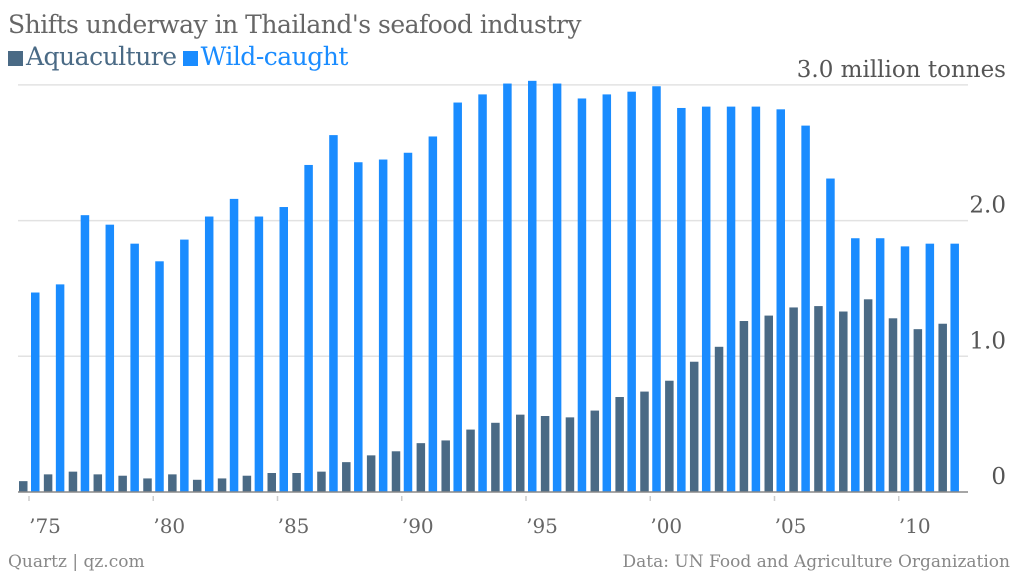  I want to click on legend-item-wild-caught: Wild-caught, so click(265, 56).